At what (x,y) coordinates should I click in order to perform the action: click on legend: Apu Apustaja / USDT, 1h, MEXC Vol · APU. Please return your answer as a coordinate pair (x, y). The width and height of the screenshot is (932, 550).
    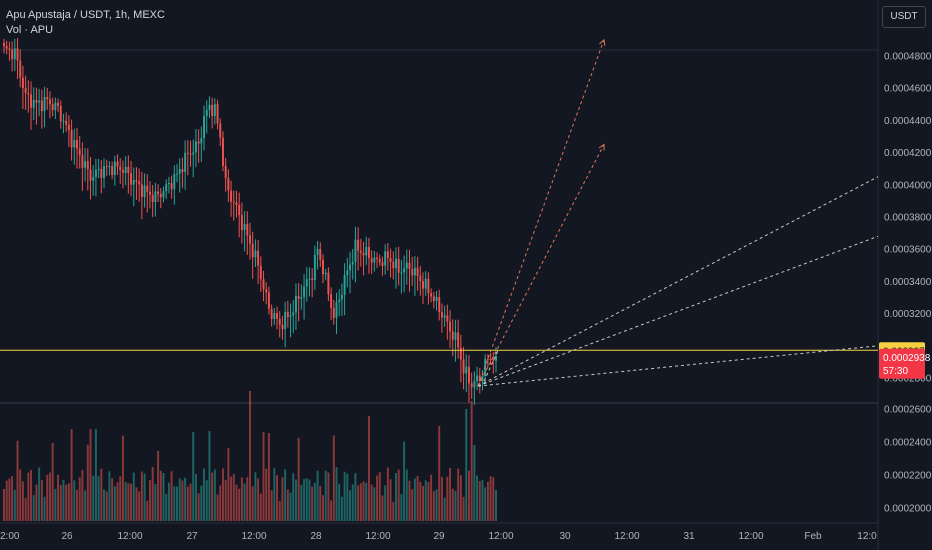
    Looking at the image, I should click on (85, 23).